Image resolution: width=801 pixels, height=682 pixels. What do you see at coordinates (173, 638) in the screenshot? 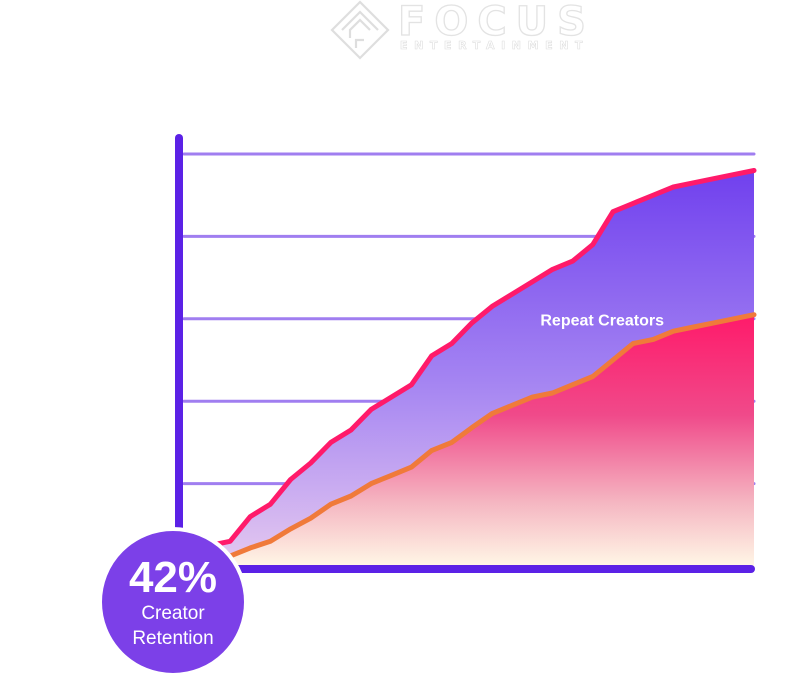
I see `badge-label-line-2: Retention` at bounding box center [173, 638].